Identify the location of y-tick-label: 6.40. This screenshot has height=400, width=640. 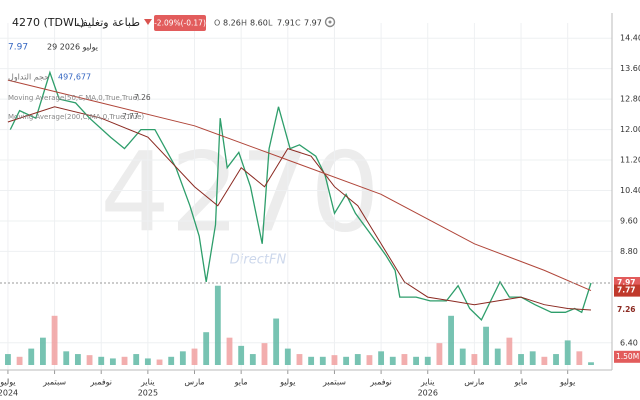
(629, 342).